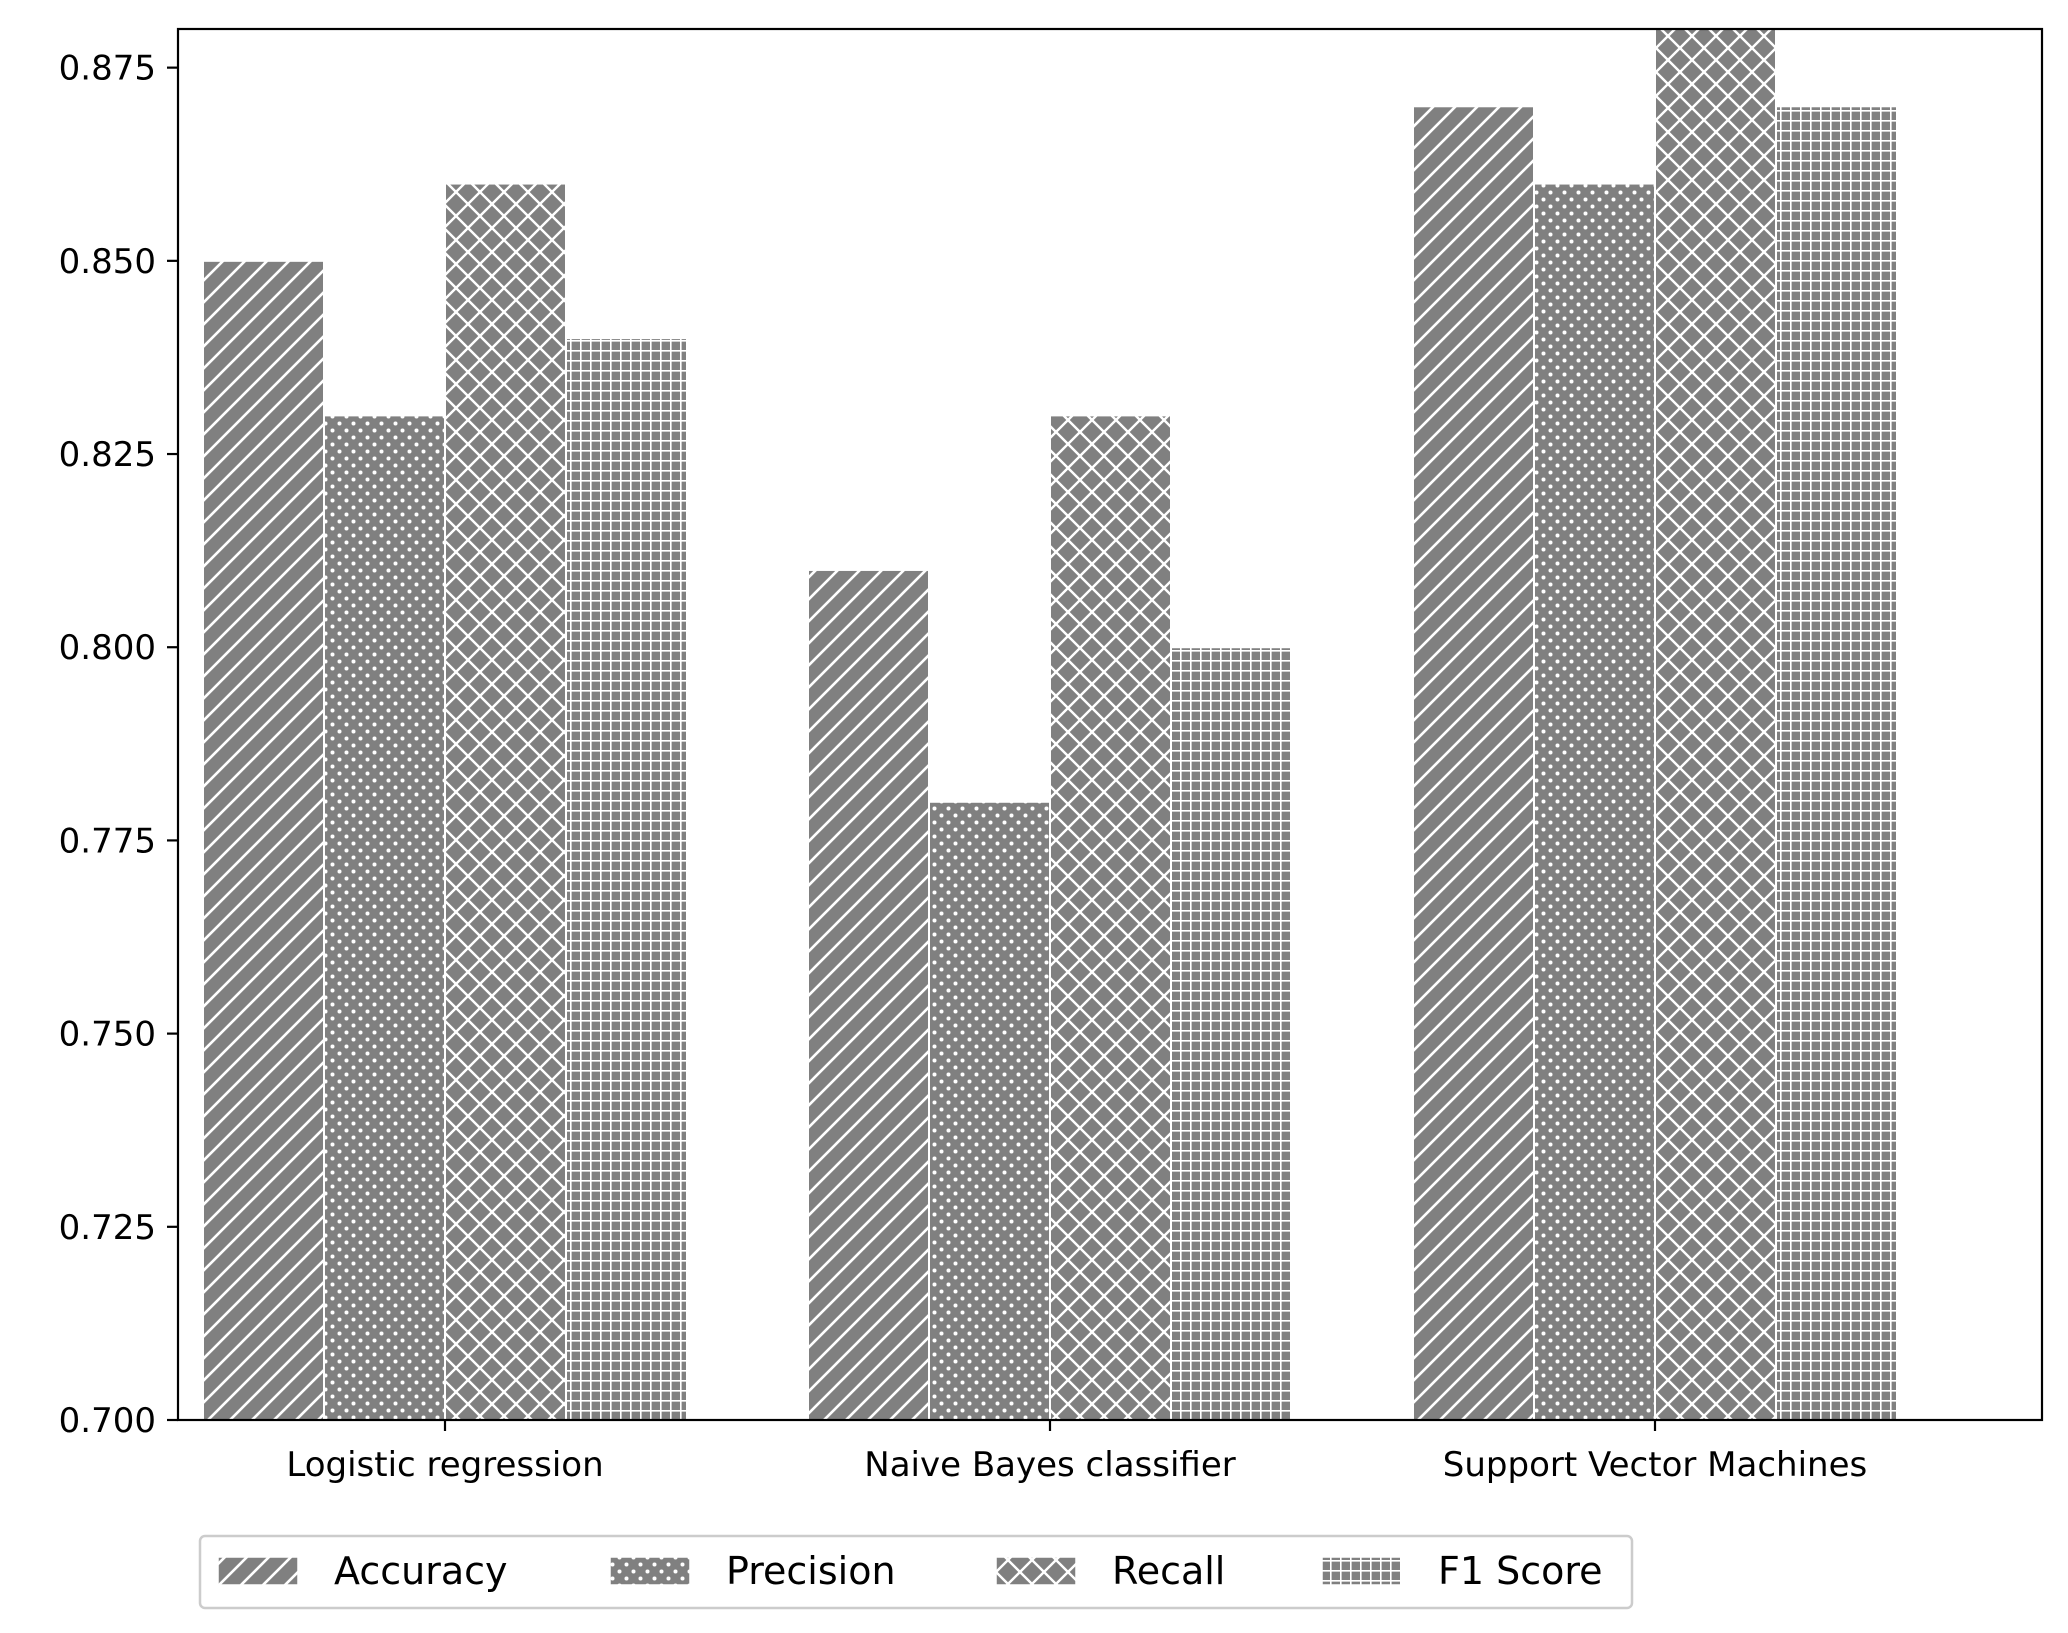  Describe the element at coordinates (263, 840) in the screenshot. I see `bar-accuracy-logistic-regression` at that location.